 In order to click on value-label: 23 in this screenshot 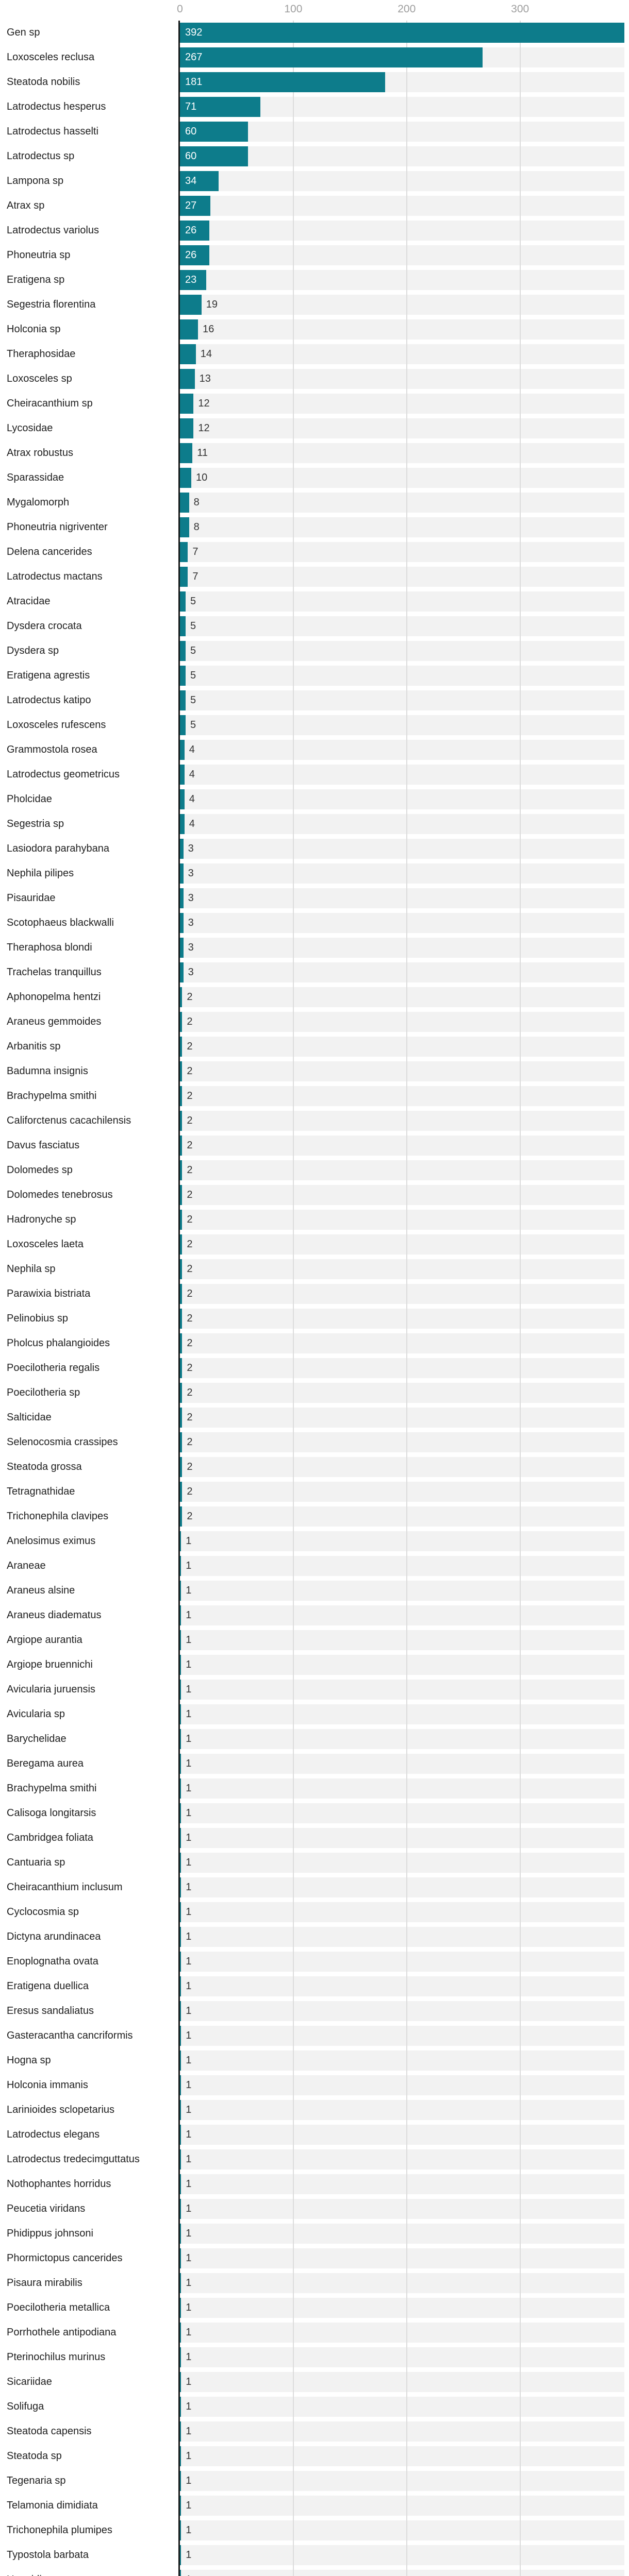, I will do `click(191, 279)`.